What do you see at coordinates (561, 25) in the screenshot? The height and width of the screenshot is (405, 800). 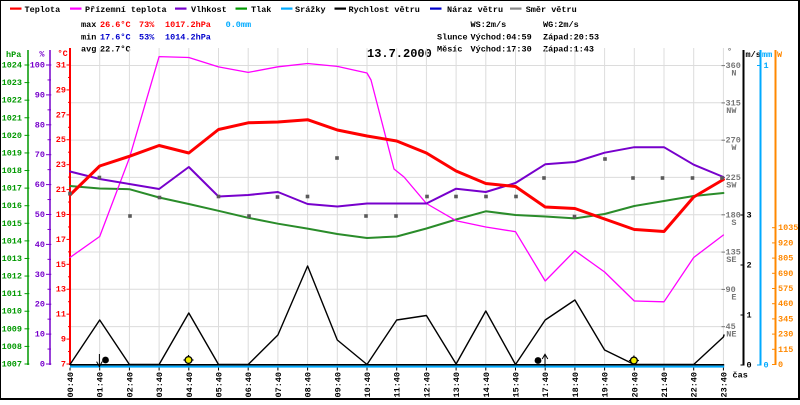 I see `svg-text: WG:2m/s` at bounding box center [561, 25].